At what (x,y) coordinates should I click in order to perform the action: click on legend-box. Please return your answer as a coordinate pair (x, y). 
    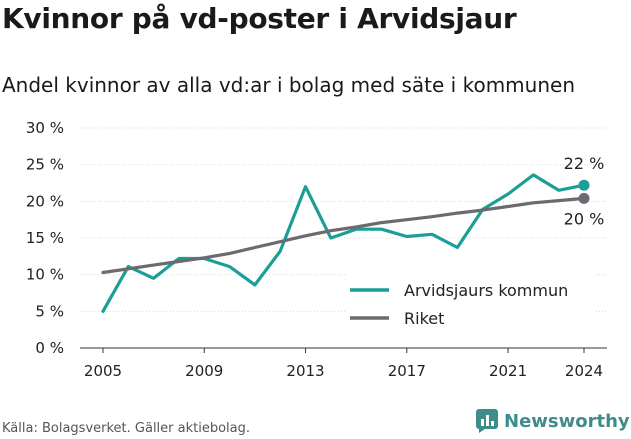
    Looking at the image, I should click on (470, 304).